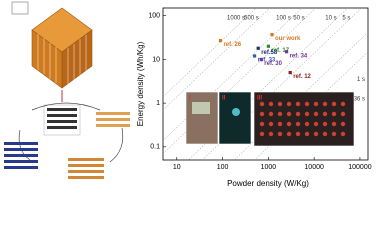  I want to click on time-label: 0.36 s, so click(357, 99).